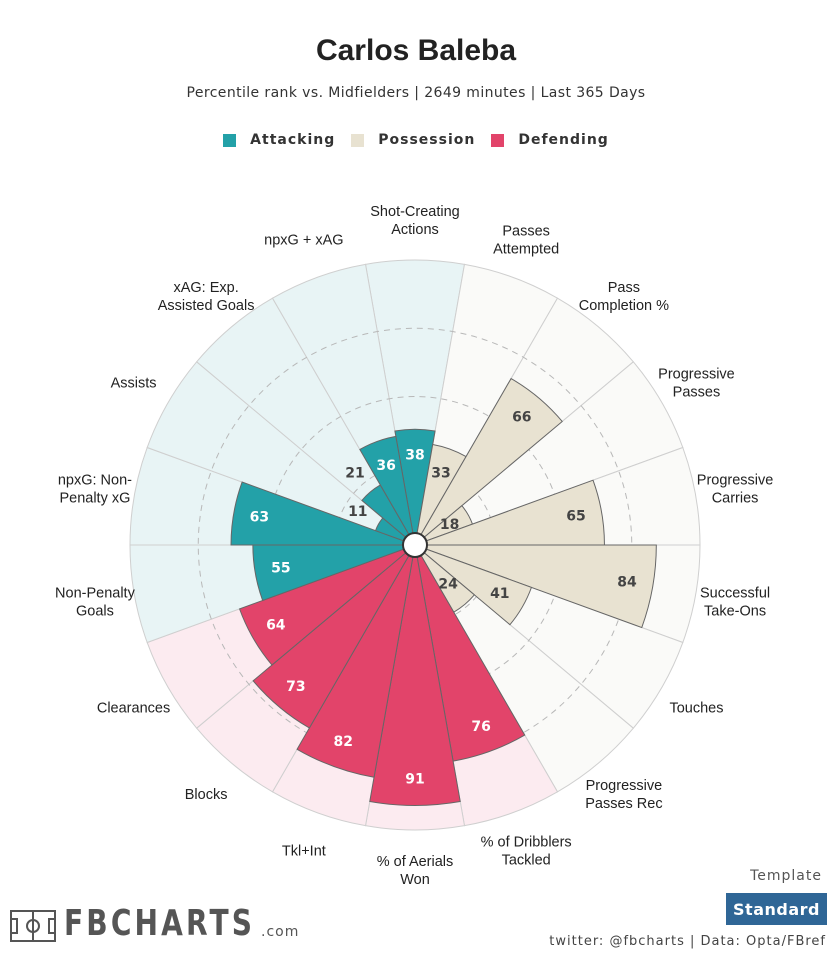 The width and height of the screenshot is (832, 959). Describe the element at coordinates (259, 518) in the screenshot. I see `value-label-npxg-non-penalty-xg: 63` at that location.